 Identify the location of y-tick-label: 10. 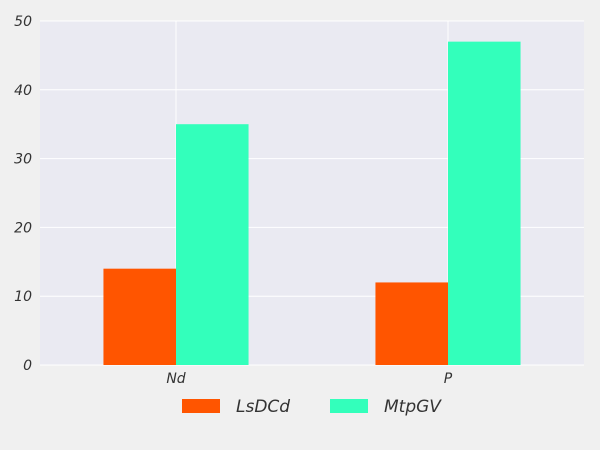
(23, 297).